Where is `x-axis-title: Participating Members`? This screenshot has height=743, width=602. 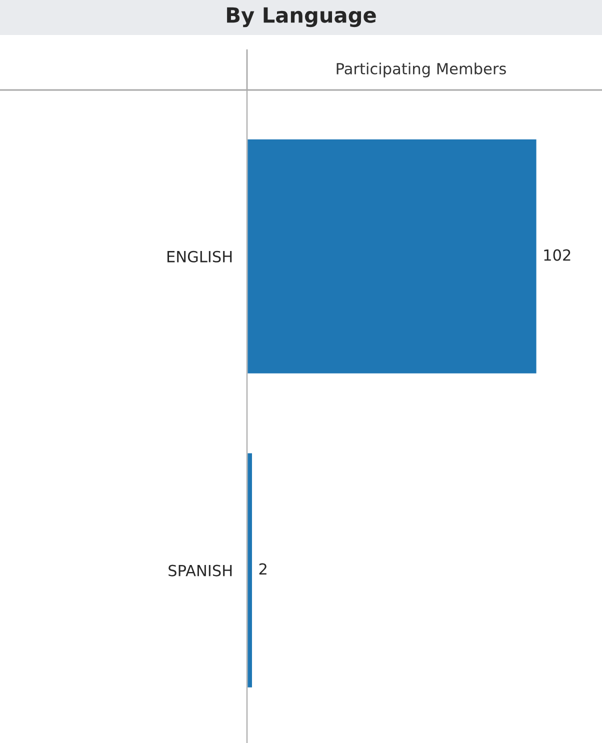
x-axis-title: Participating Members is located at coordinates (421, 70).